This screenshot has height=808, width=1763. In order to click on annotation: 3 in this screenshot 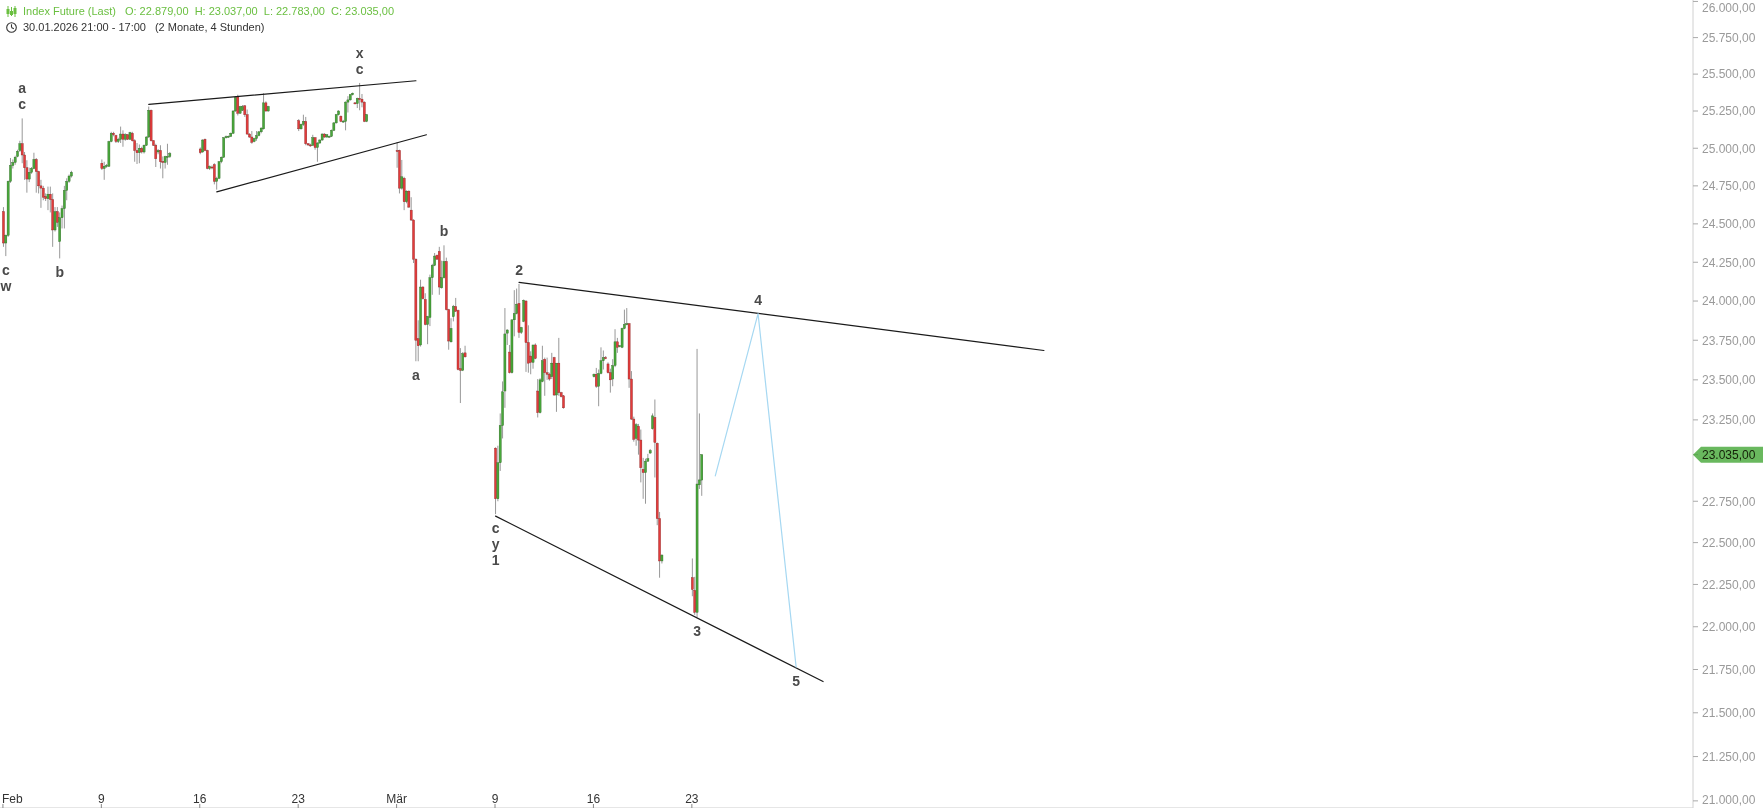, I will do `click(697, 631)`.